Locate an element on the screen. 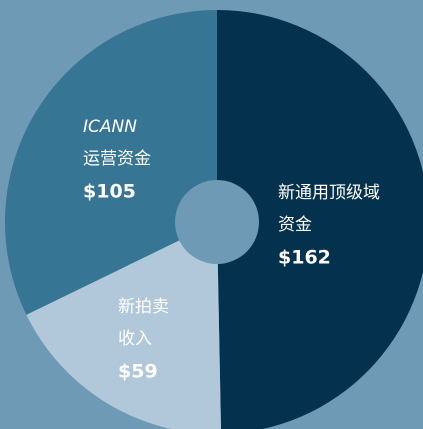 The image size is (423, 429). slice-label: ICANN is located at coordinates (110, 127).